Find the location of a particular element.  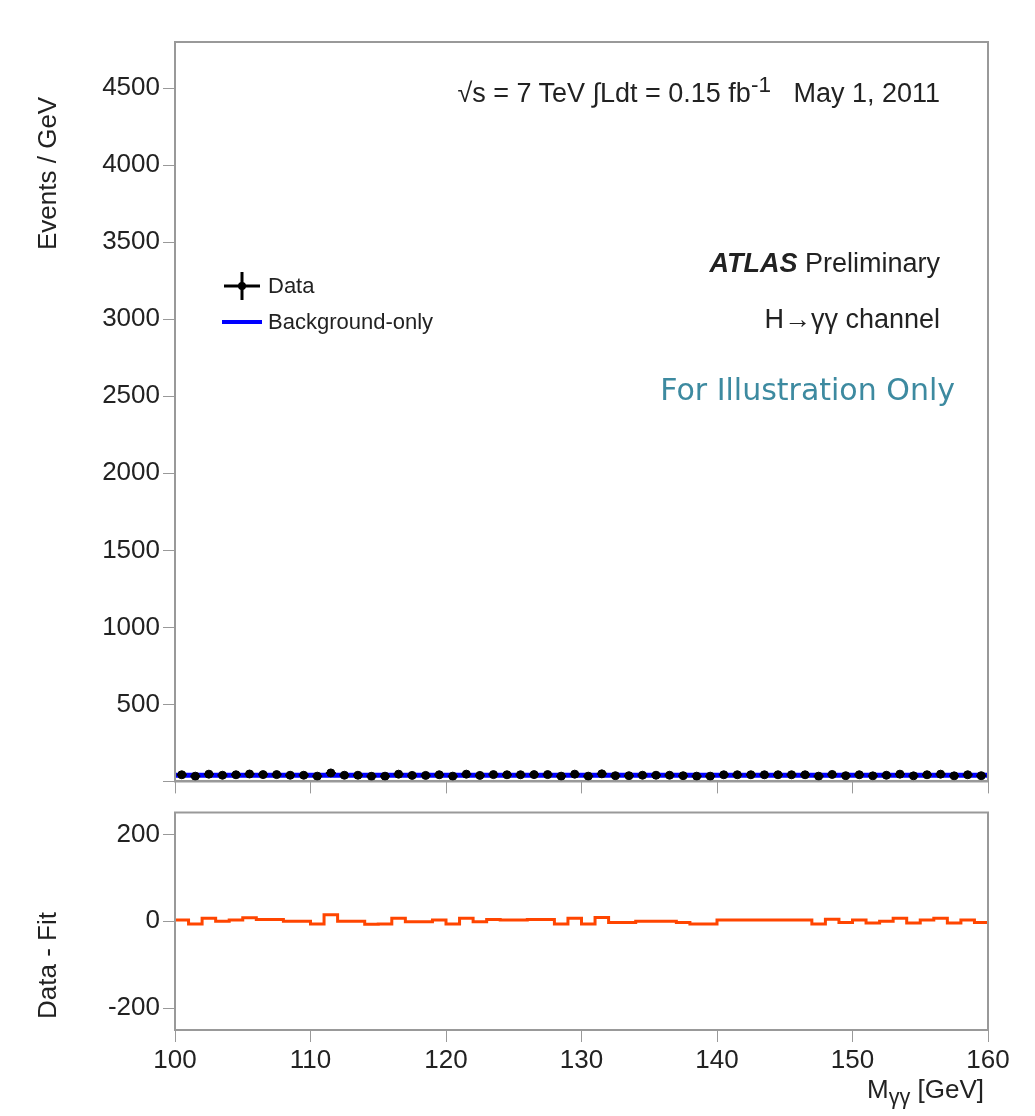

y-tick-label: 1500 is located at coordinates (131, 548).